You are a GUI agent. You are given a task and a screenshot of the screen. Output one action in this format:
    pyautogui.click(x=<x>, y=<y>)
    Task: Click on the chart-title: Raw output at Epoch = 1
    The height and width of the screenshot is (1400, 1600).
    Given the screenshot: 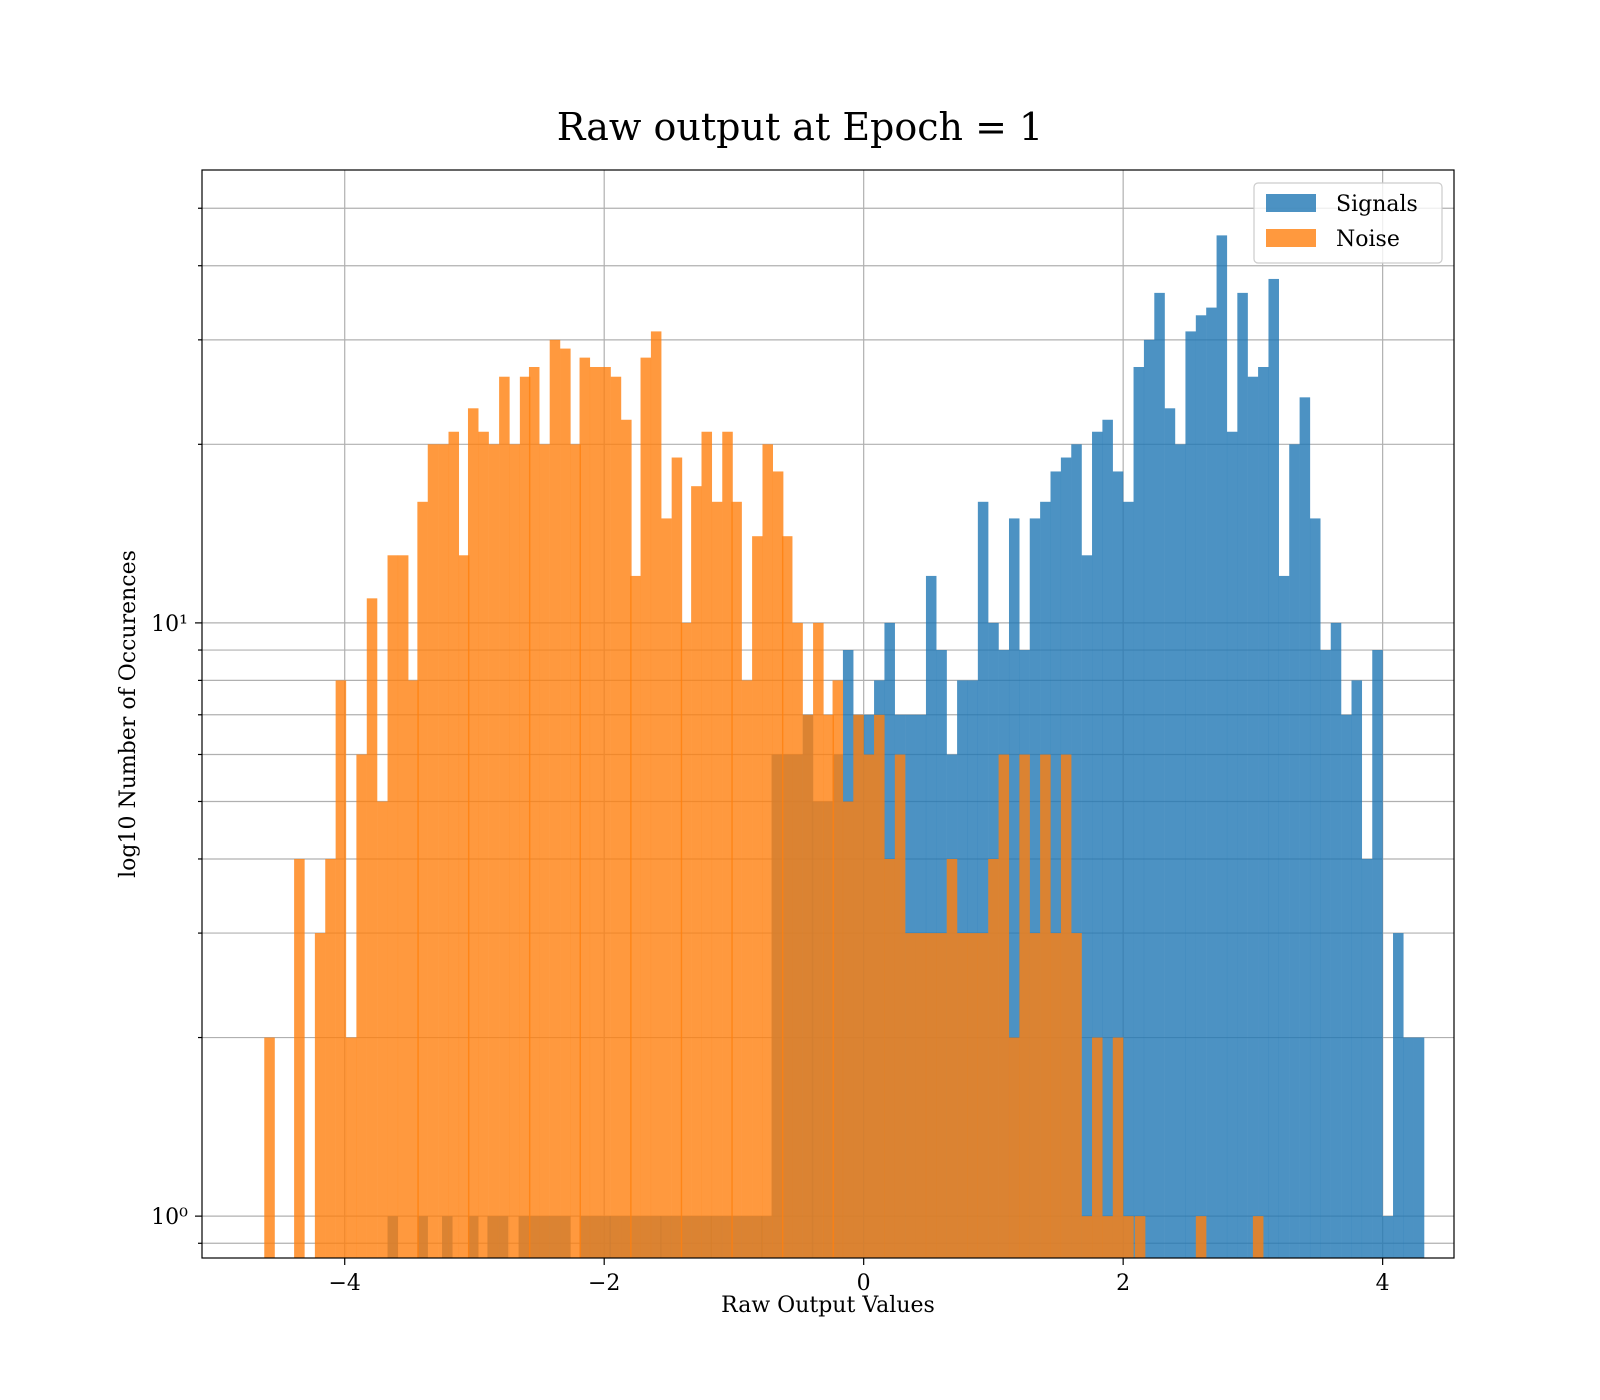 What is the action you would take?
    pyautogui.click(x=800, y=127)
    